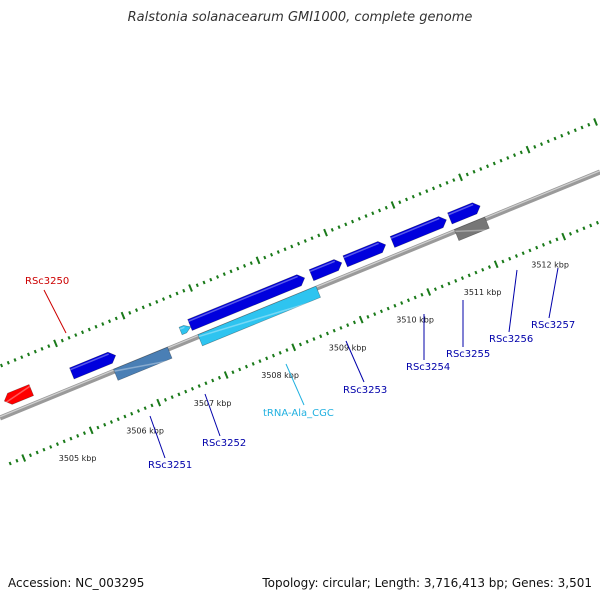  Describe the element at coordinates (461, 209) in the screenshot. I see `feature-rsc3257-shine` at that location.